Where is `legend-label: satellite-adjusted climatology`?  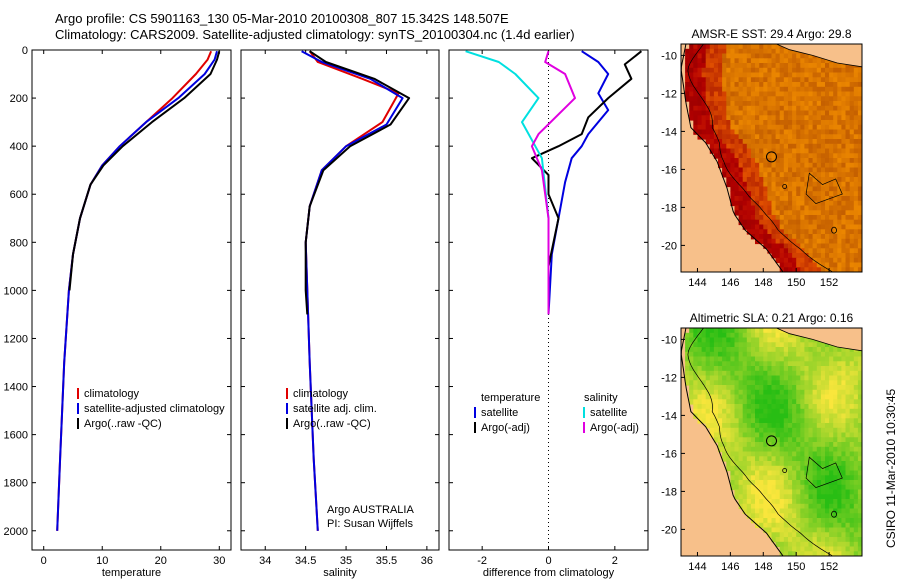 legend-label: satellite-adjusted climatology is located at coordinates (154, 409).